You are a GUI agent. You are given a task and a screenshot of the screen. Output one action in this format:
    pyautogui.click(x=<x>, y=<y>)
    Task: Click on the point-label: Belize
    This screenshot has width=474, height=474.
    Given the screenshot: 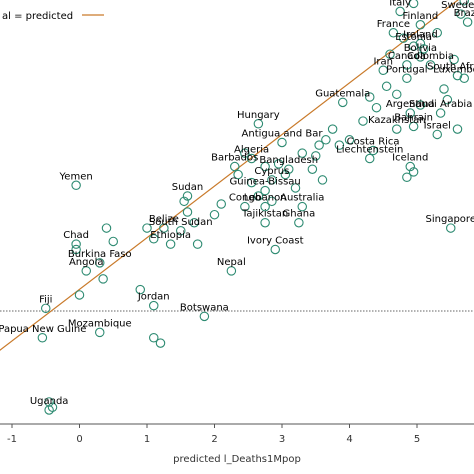 What is the action you would take?
    pyautogui.click(x=164, y=219)
    